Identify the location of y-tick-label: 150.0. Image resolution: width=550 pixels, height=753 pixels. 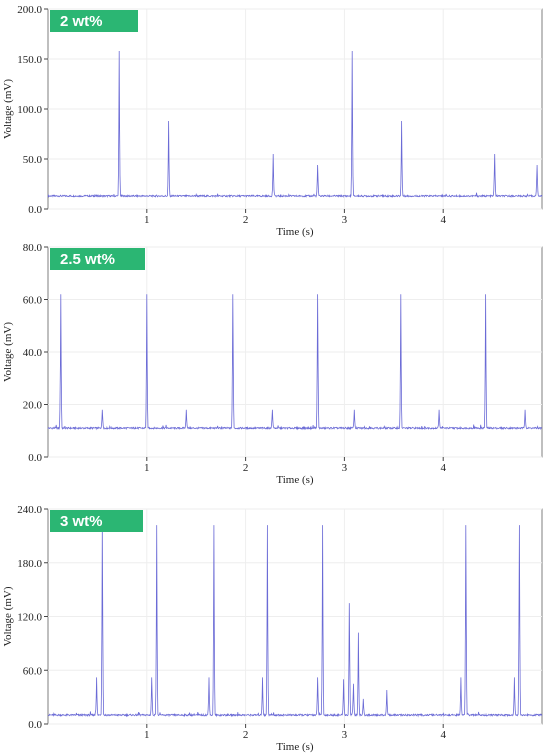
(29, 60).